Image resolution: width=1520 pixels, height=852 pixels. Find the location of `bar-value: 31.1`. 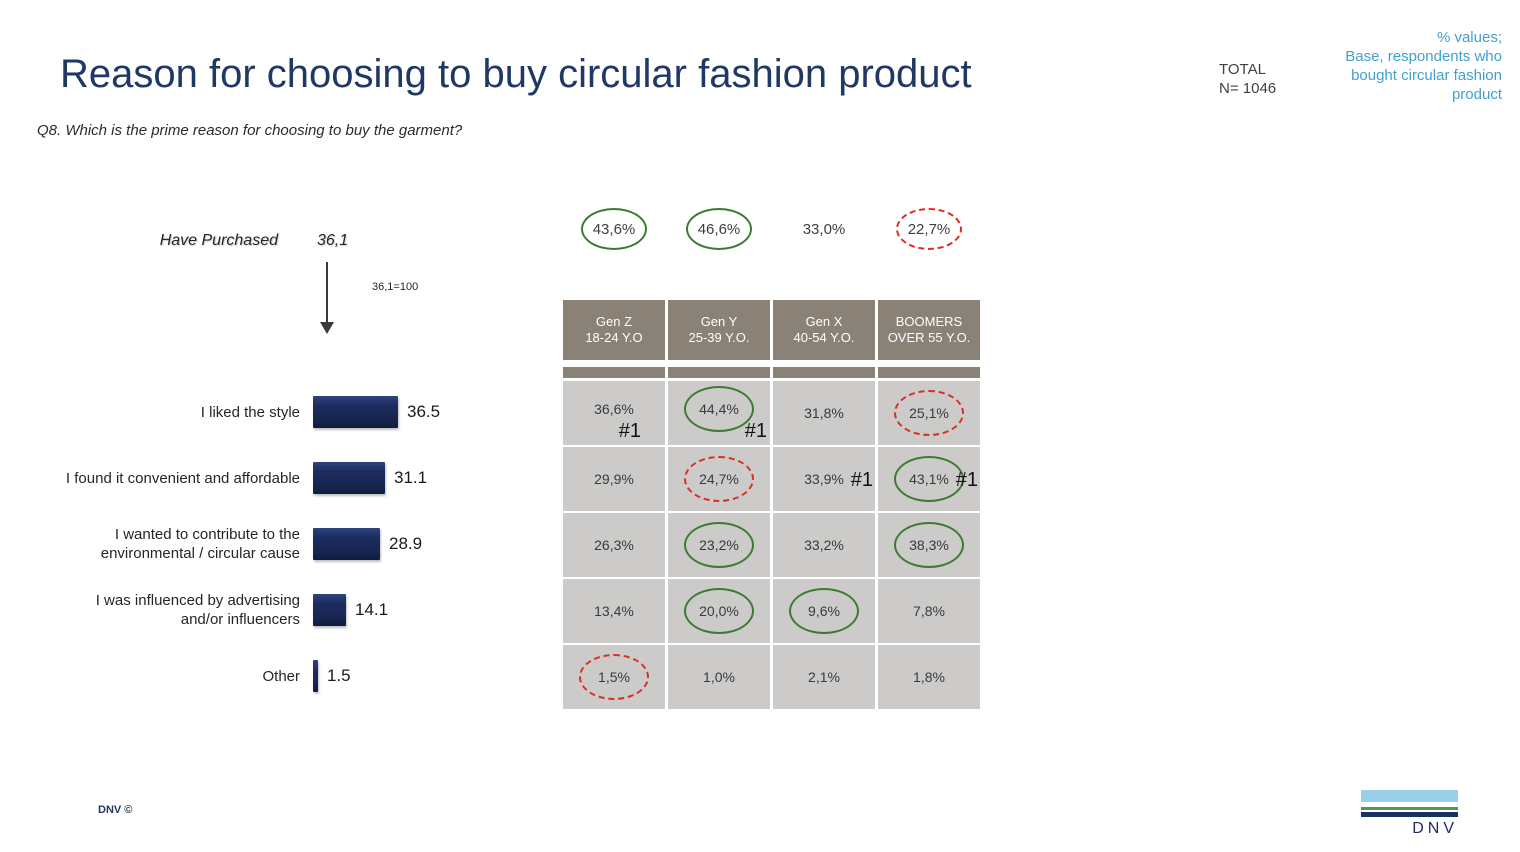

bar-value: 31.1 is located at coordinates (411, 477).